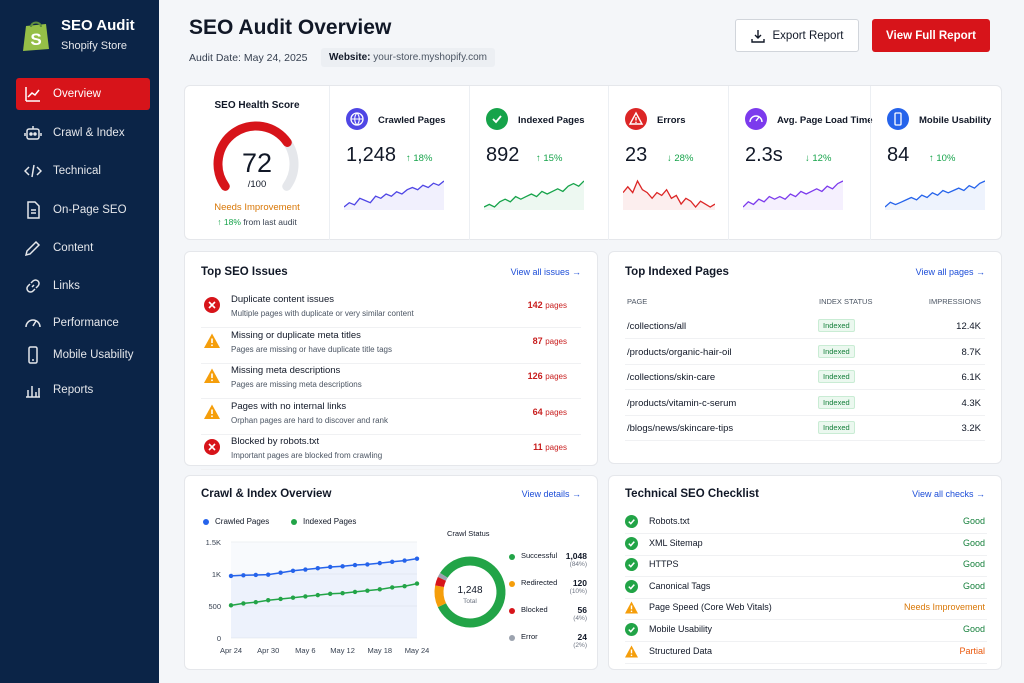 The width and height of the screenshot is (1024, 683). I want to click on sidebar-item-technical: Technical, so click(83, 171).